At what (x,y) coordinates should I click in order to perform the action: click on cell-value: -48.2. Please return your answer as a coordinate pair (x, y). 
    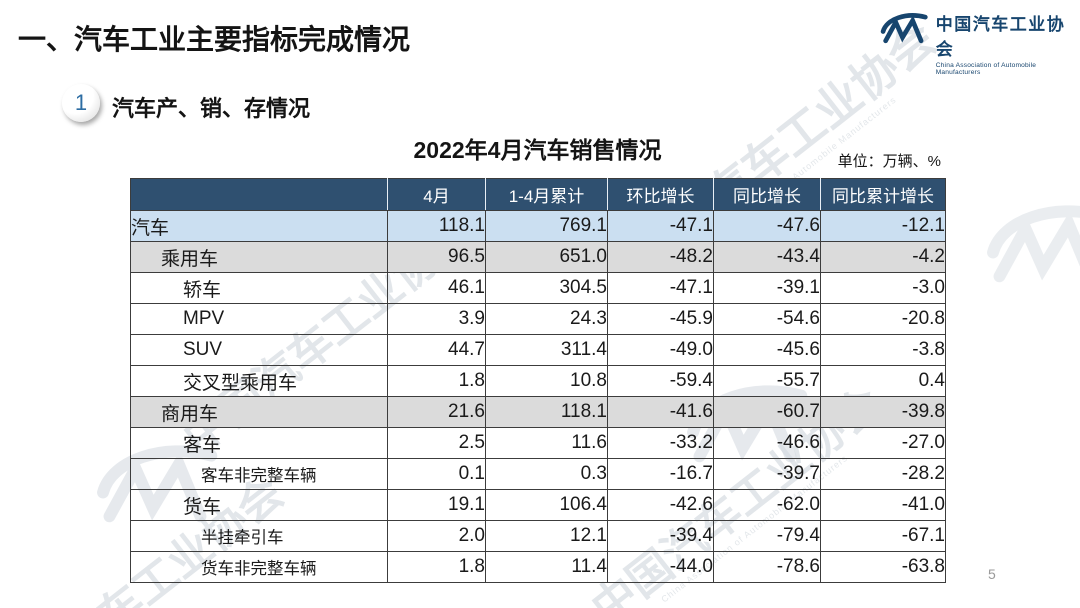
    Looking at the image, I should click on (660, 257).